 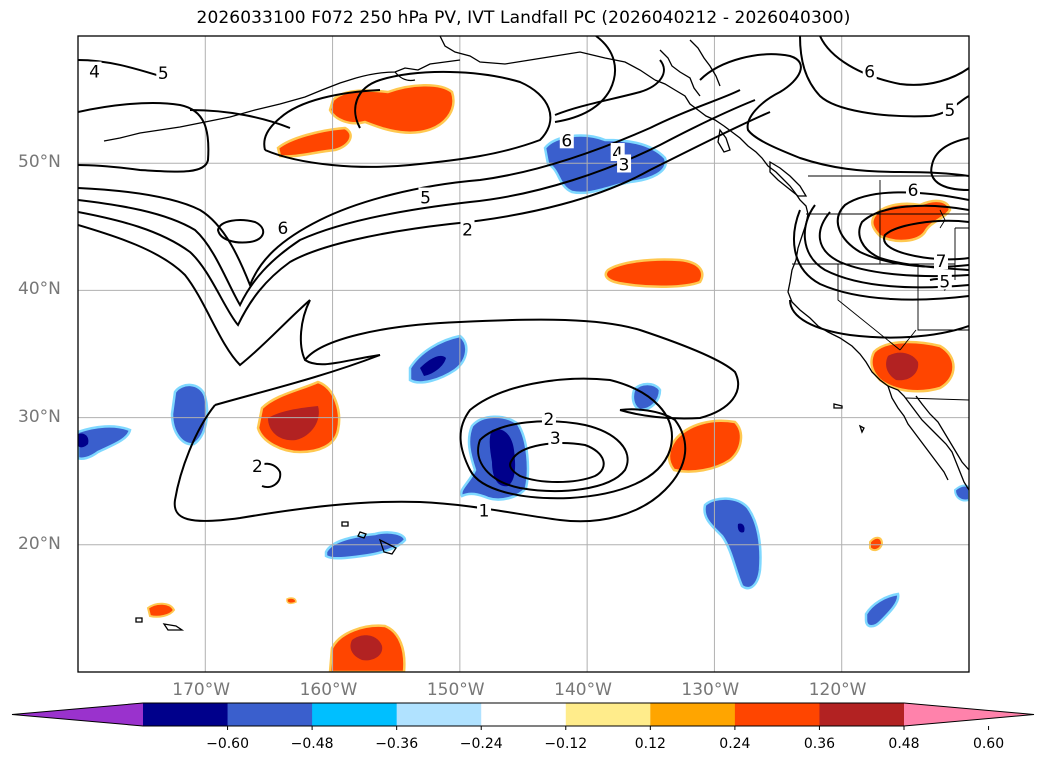 I want to click on colorbar-tick-label: 0.48, so click(x=904, y=744).